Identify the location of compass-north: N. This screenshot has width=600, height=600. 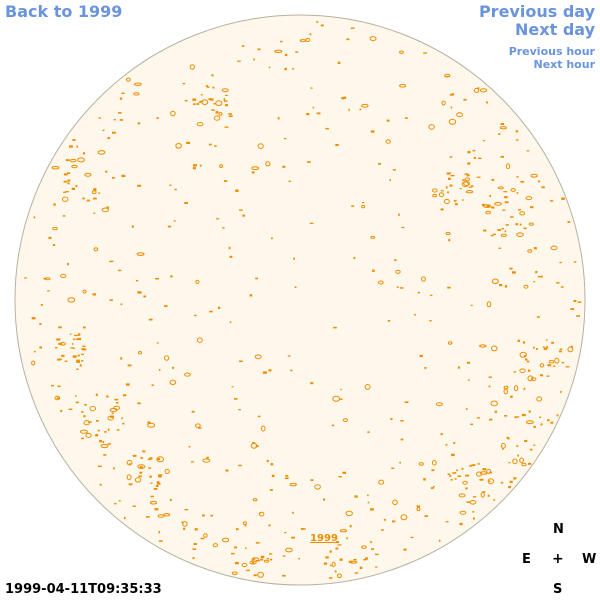
(558, 529).